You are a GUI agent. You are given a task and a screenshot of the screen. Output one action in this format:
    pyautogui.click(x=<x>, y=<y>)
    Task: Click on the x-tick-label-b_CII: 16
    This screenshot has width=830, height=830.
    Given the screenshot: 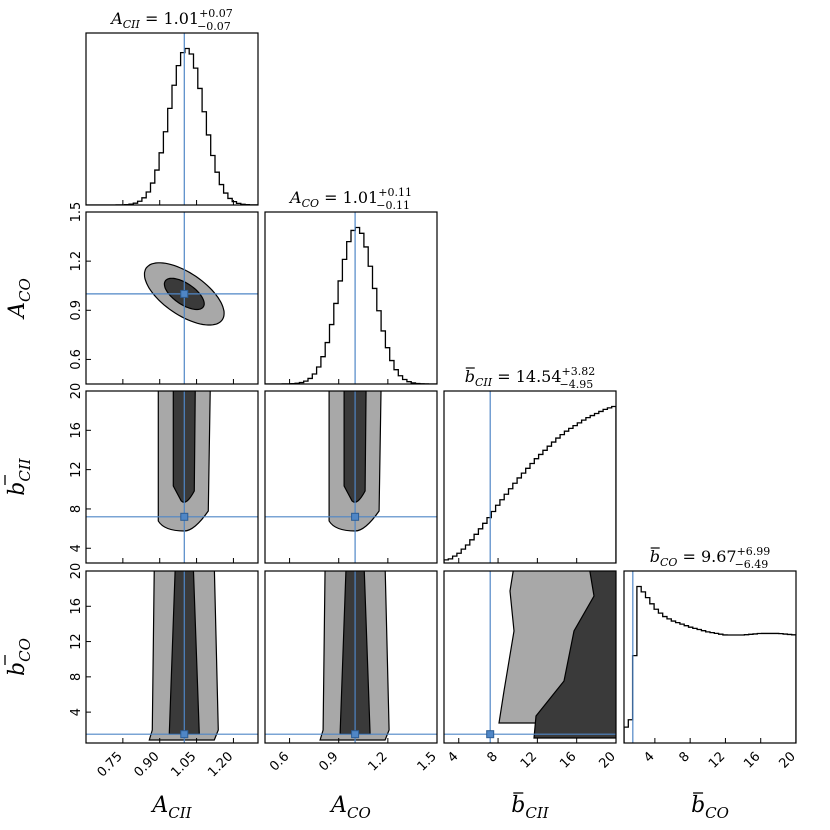 What is the action you would take?
    pyautogui.click(x=568, y=760)
    